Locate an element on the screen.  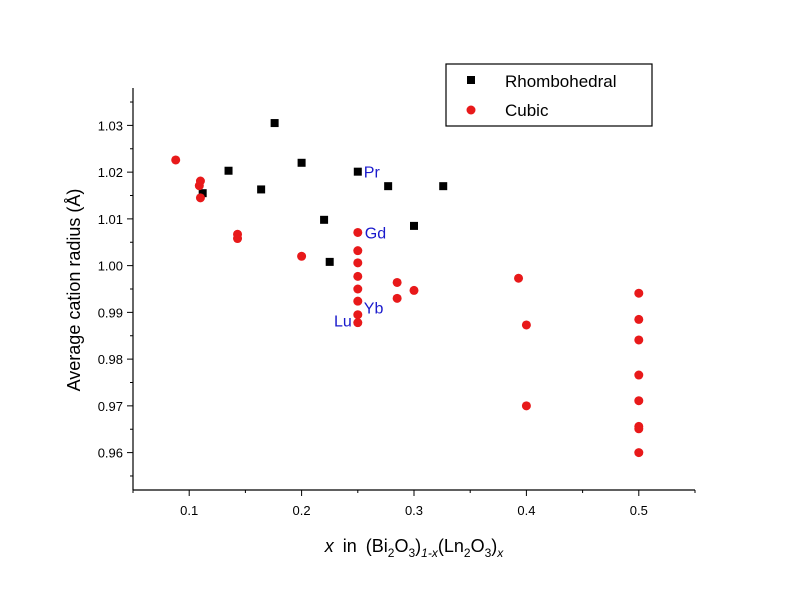
x-tick-label: 0.4 is located at coordinates (526, 510).